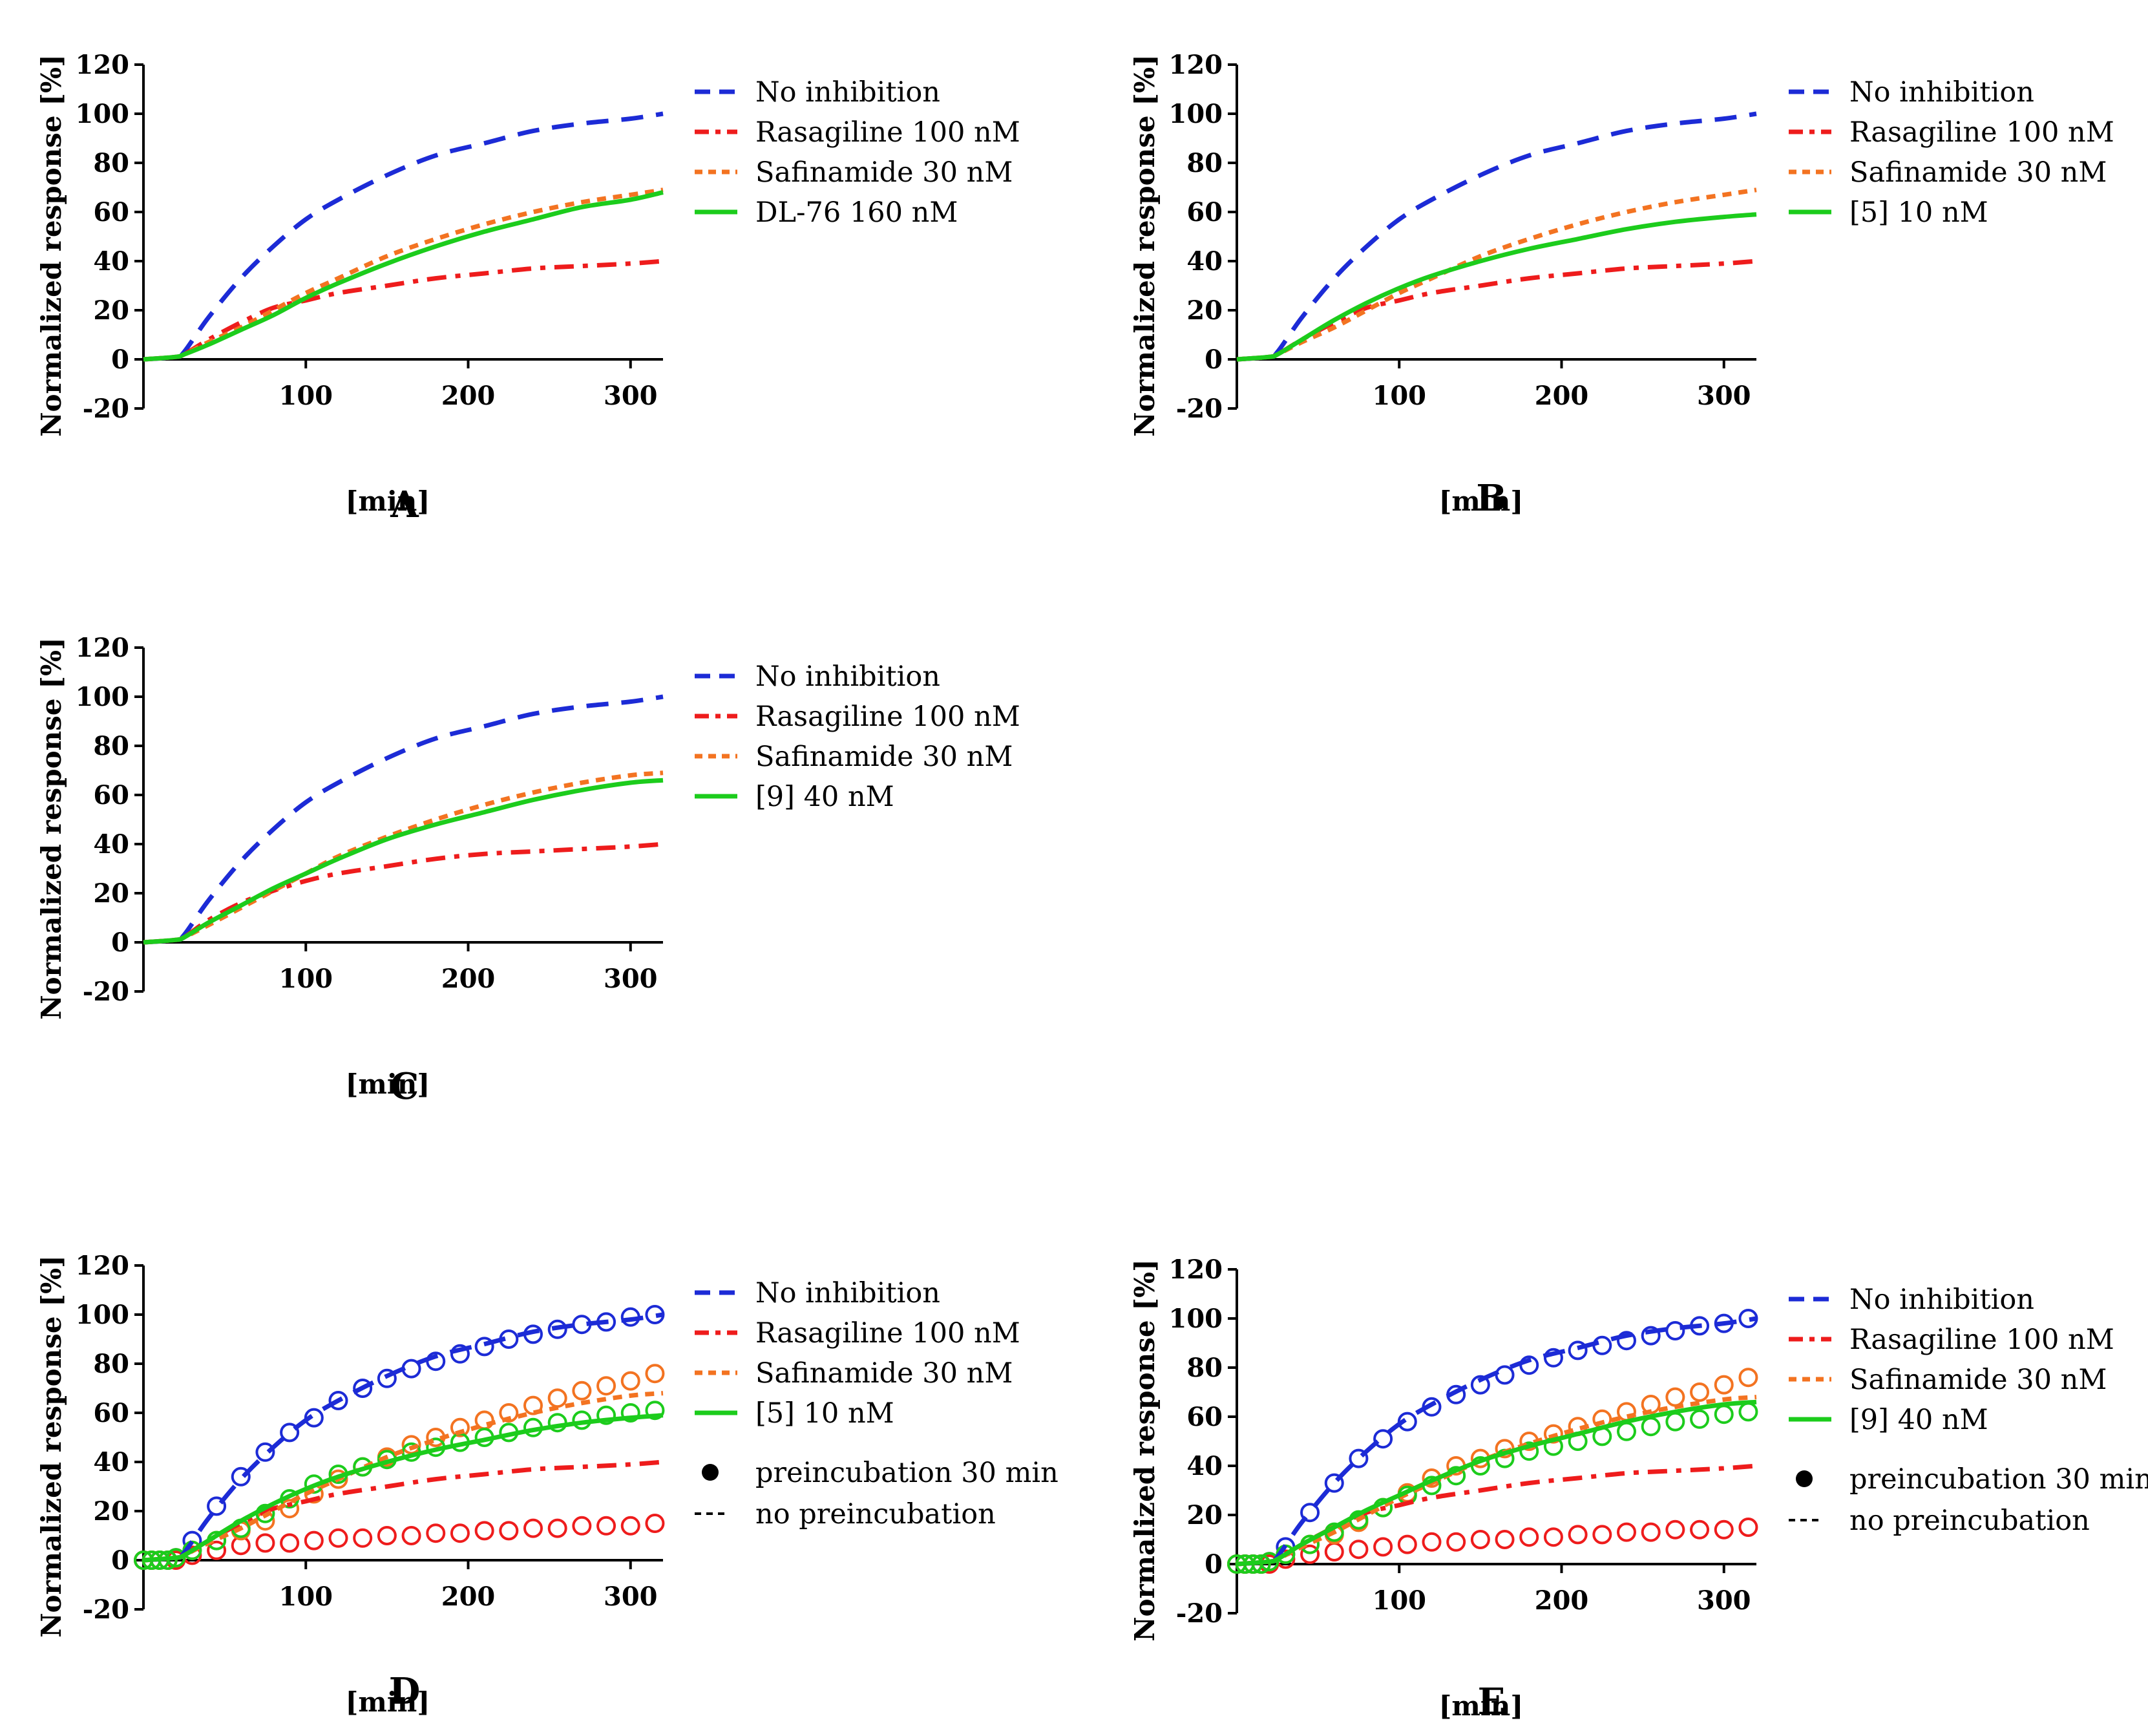 This screenshot has height=1736, width=2148. Describe the element at coordinates (875, 1514) in the screenshot. I see `legend-label: no preincubation` at that location.